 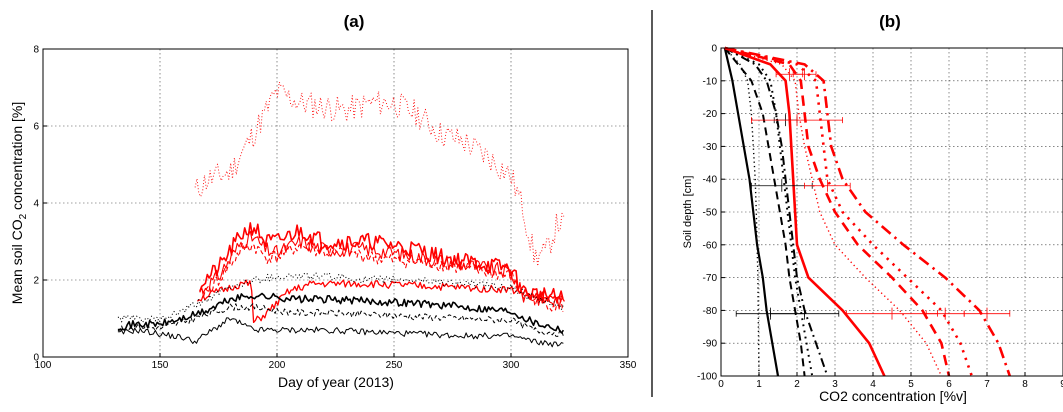 I want to click on panel-b-x-tick-label: 7, so click(x=987, y=384).